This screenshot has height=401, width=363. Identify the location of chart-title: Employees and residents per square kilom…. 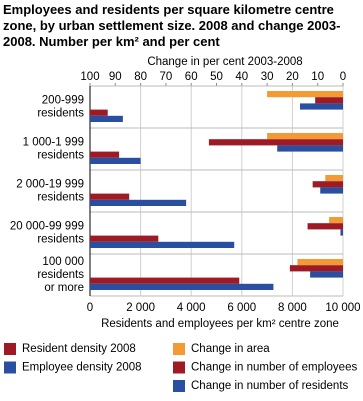
(172, 25).